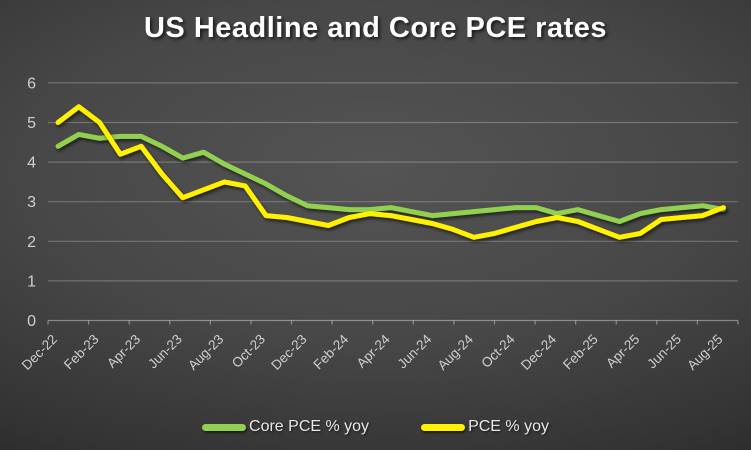 This screenshot has height=450, width=751. What do you see at coordinates (81, 352) in the screenshot?
I see `x-tick-label: Feb-23` at bounding box center [81, 352].